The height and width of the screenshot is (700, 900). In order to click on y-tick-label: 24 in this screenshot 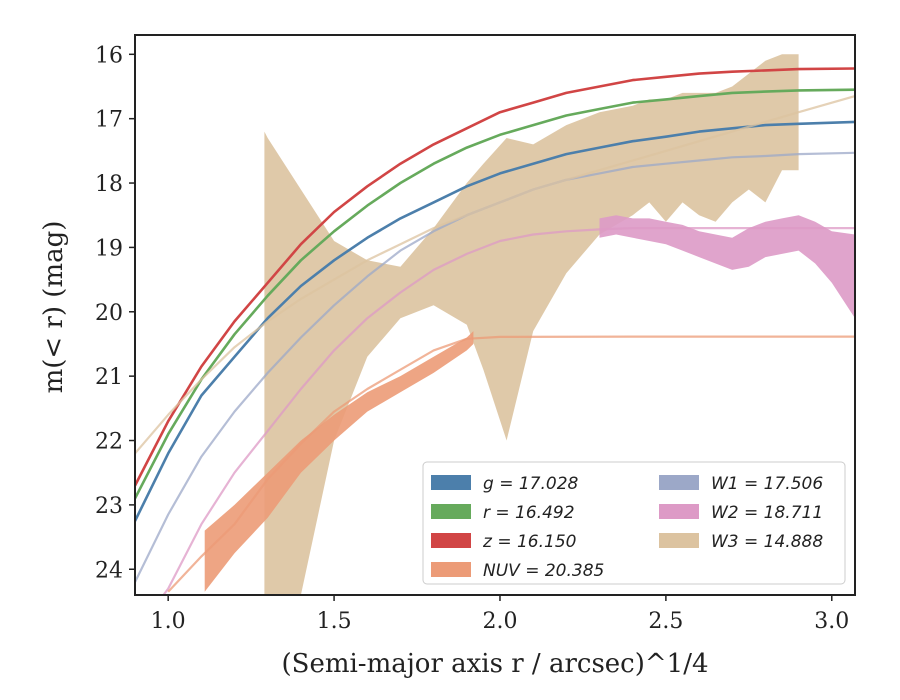, I will do `click(109, 570)`.